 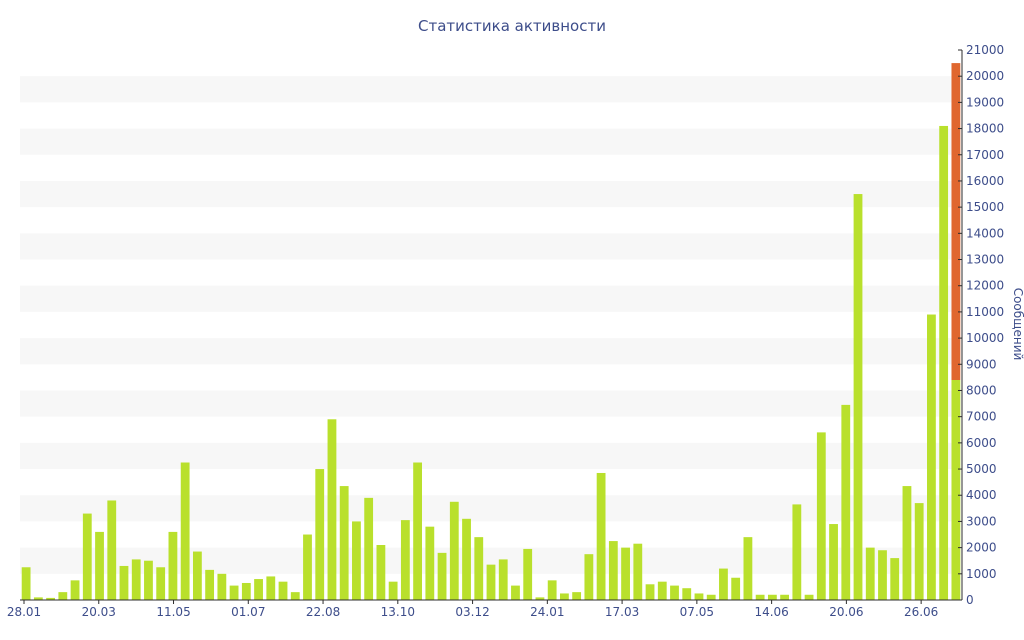 What do you see at coordinates (981, 469) in the screenshot?
I see `y-tick-label: 5000` at bounding box center [981, 469].